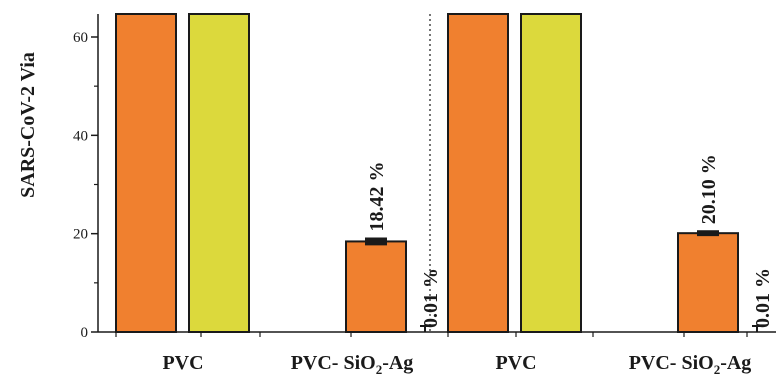  I want to click on category-label-1: PVC, so click(182, 363).